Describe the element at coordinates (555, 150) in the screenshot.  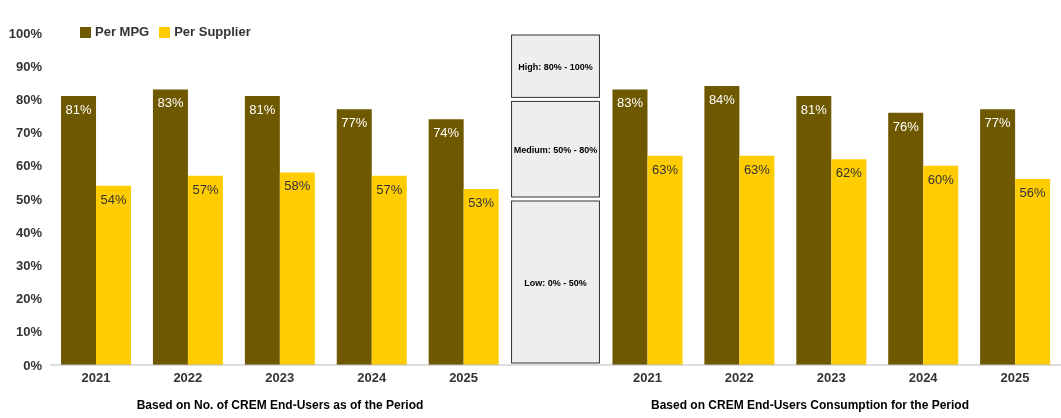
I see `band-label: Medium: 50% - 80%` at that location.